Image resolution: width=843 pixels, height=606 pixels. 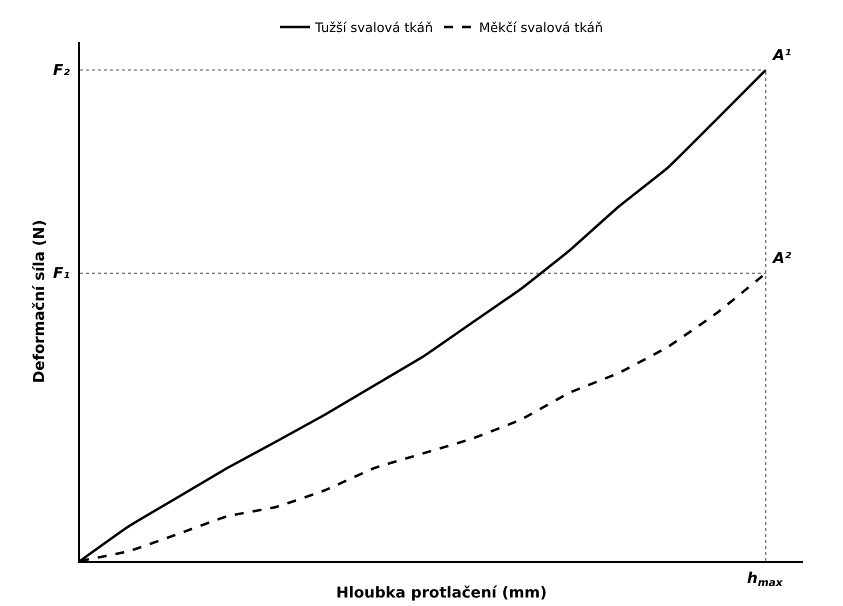 I want to click on text: A², so click(x=782, y=258).